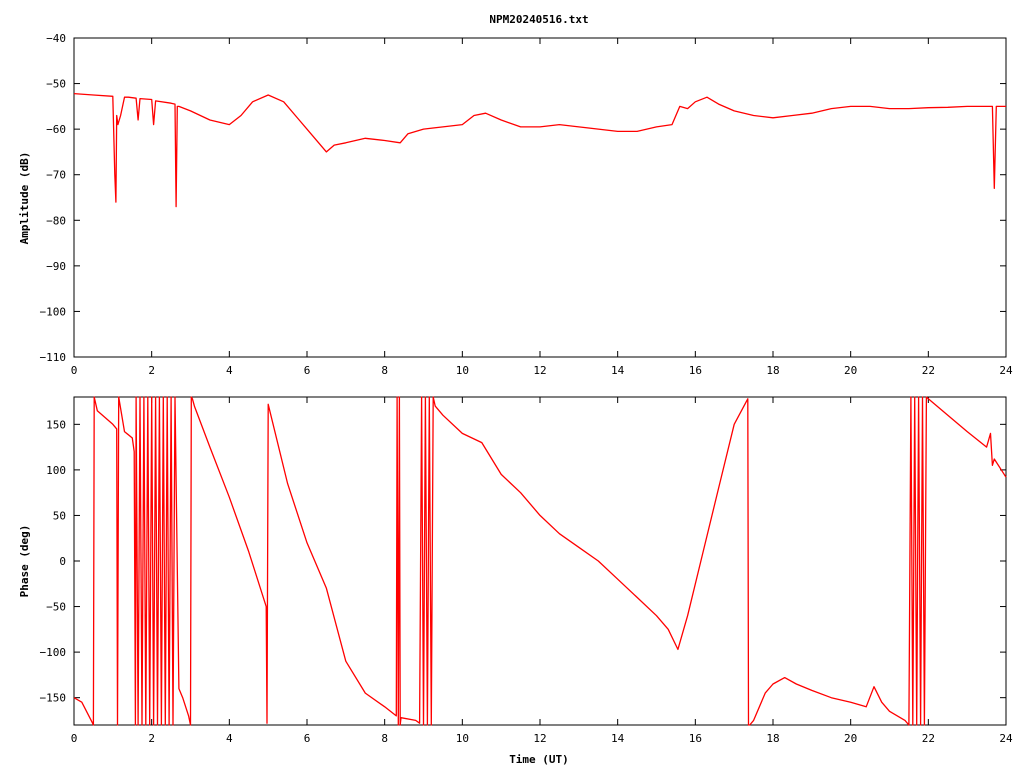  What do you see at coordinates (74, 370) in the screenshot?
I see `amplitude-x-tick-label: 0` at bounding box center [74, 370].